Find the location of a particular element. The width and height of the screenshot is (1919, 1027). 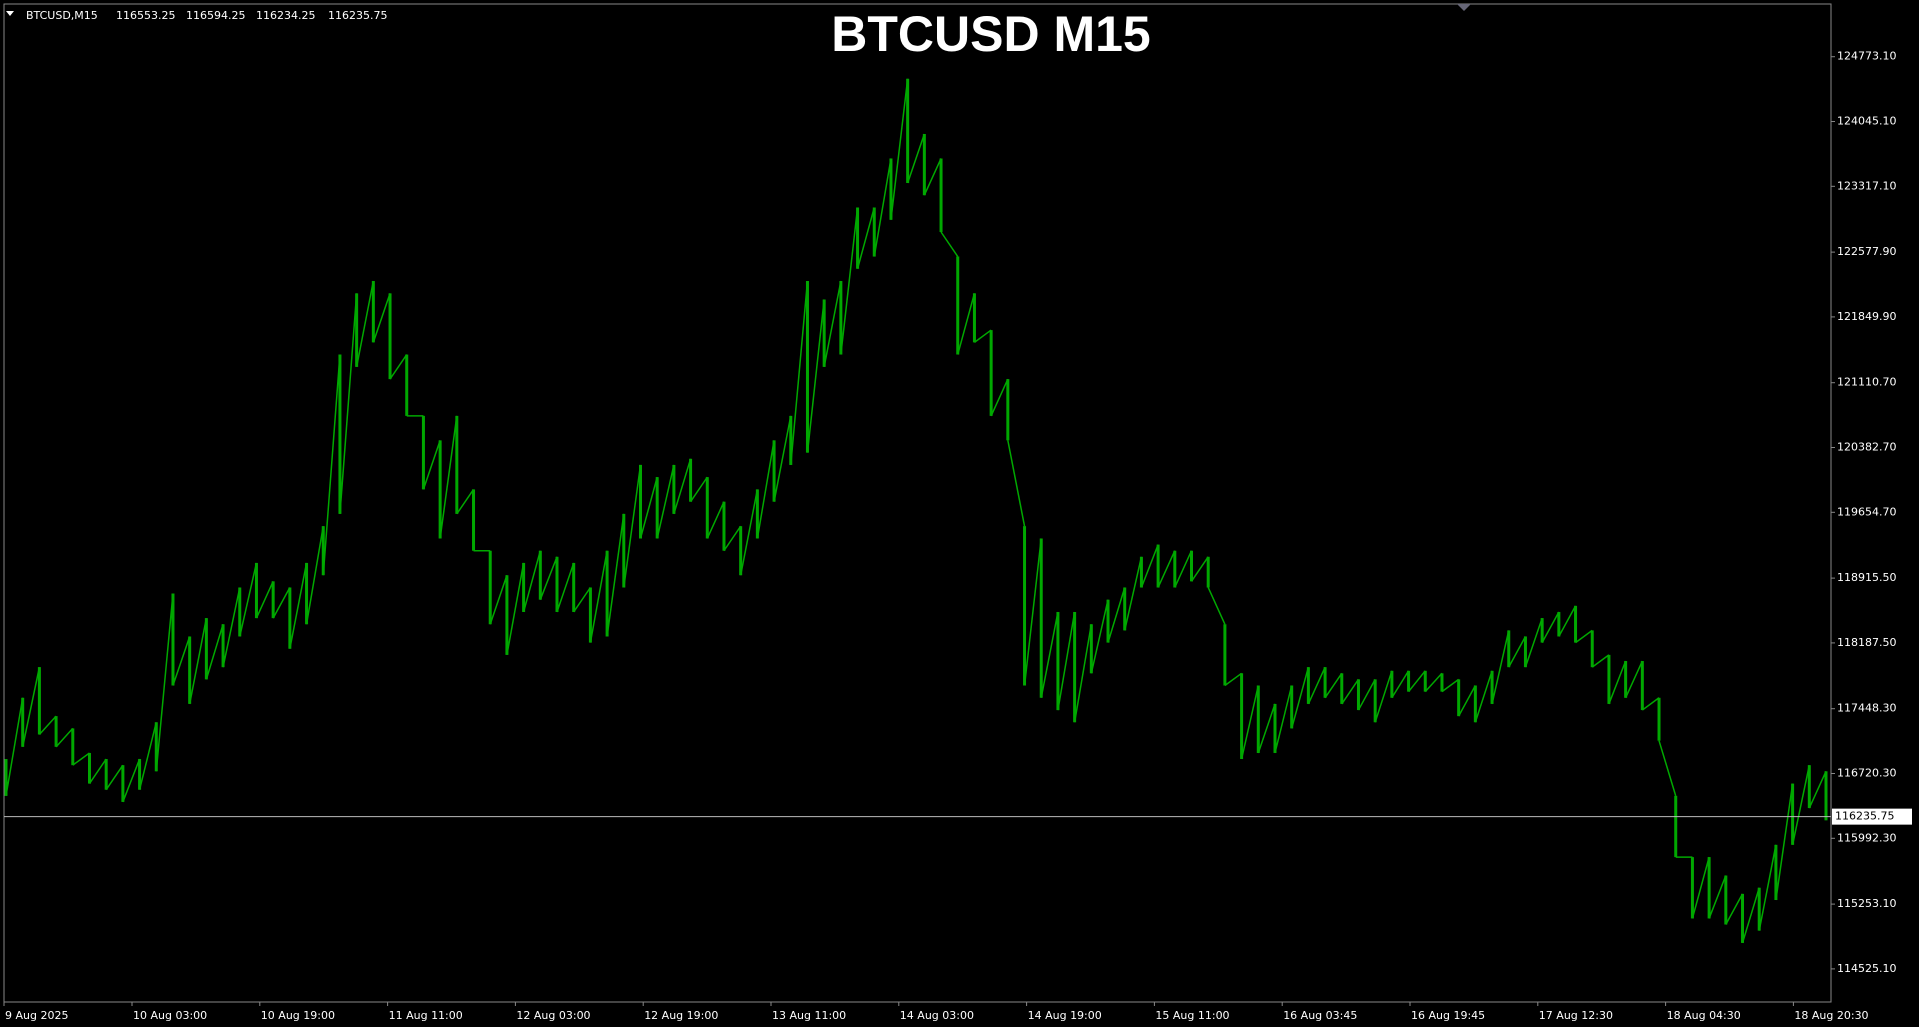

ohlc-close: 116235.75 is located at coordinates (358, 15).